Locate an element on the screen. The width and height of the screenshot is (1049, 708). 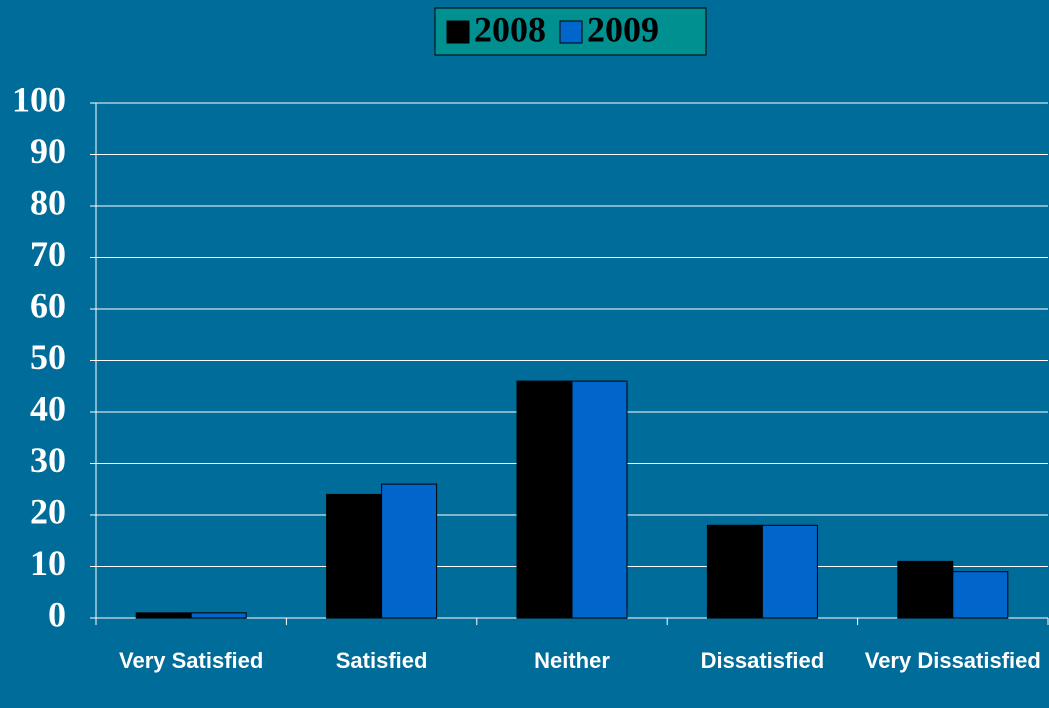
x-tick-label: Dissatisfied is located at coordinates (762, 660).